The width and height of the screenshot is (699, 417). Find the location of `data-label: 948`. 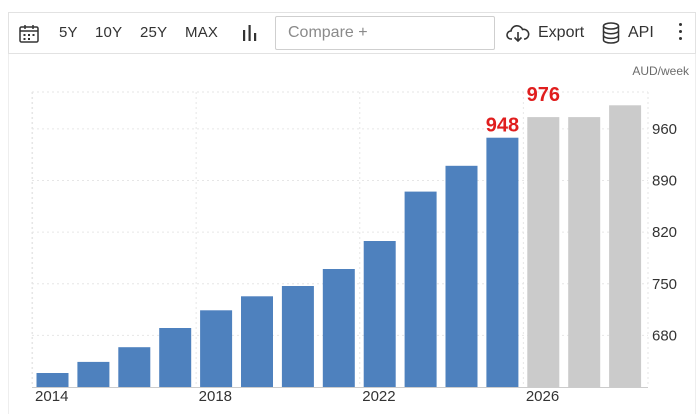

data-label: 948 is located at coordinates (502, 126).